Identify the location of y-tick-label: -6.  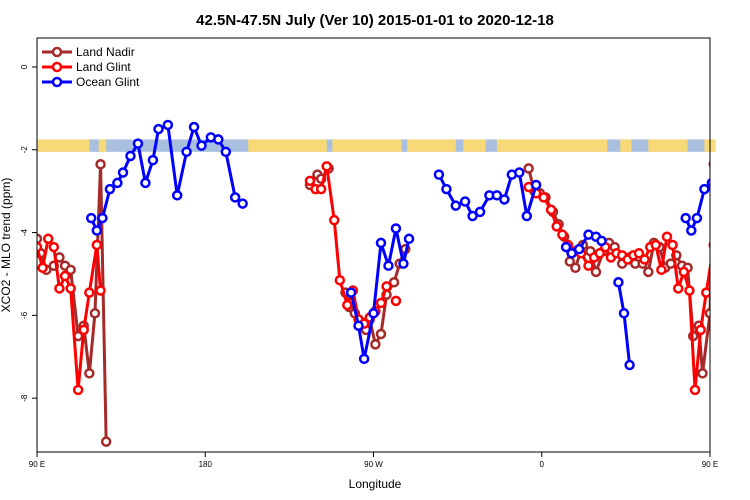
(24, 315).